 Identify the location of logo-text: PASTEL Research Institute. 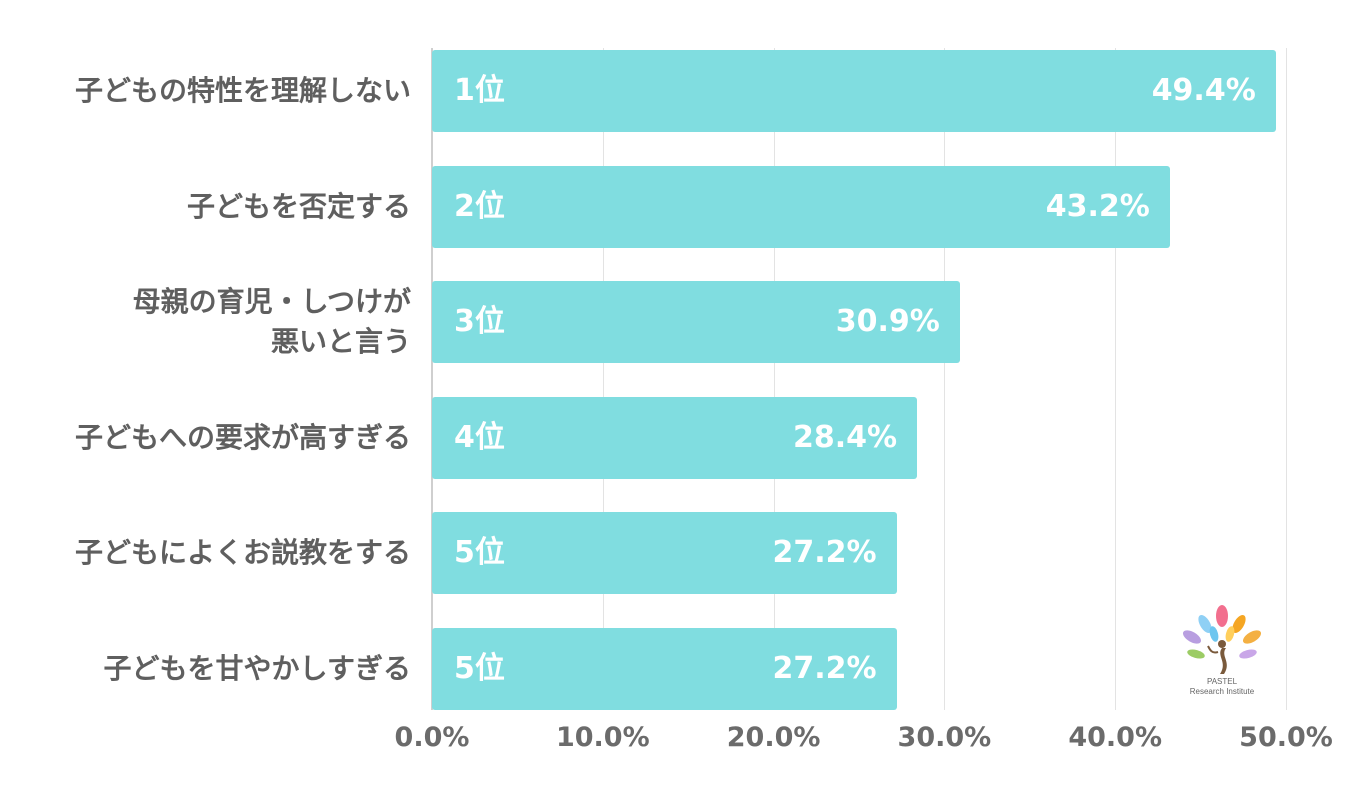
(1222, 687).